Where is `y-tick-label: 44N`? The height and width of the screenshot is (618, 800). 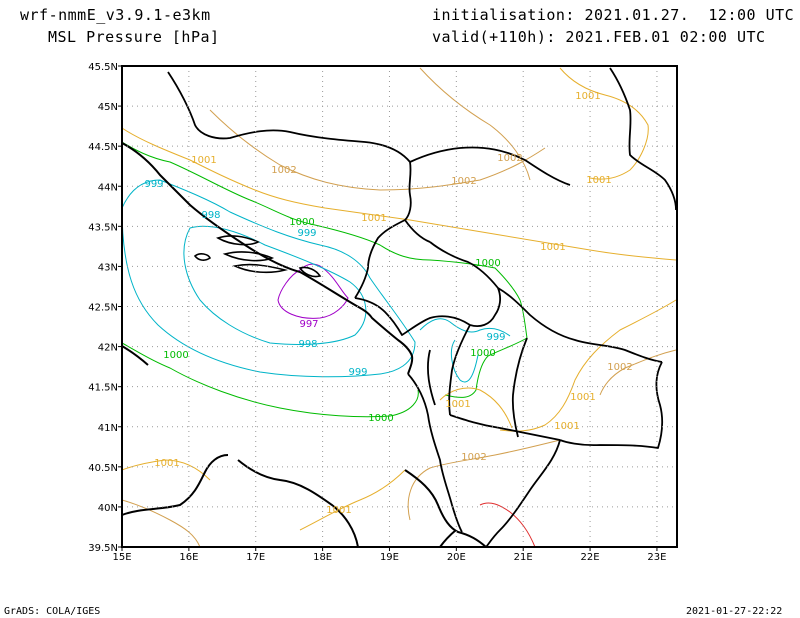
y-tick-label: 44N is located at coordinates (108, 187).